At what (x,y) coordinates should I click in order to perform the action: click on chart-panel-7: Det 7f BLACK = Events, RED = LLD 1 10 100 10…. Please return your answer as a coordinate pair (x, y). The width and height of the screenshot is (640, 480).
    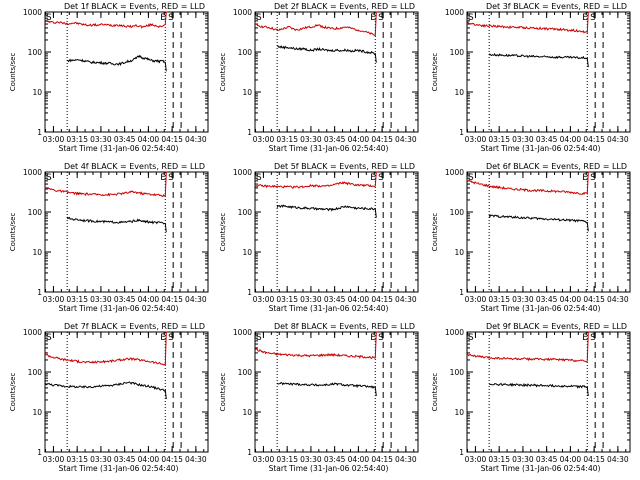
    Looking at the image, I should click on (109, 397).